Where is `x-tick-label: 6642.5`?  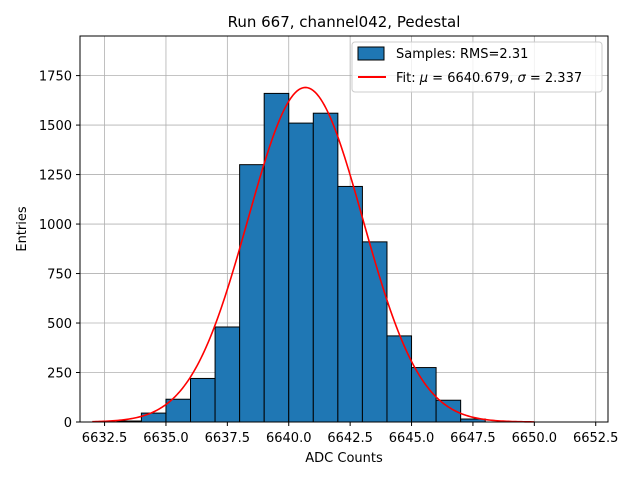 x-tick-label: 6642.5 is located at coordinates (350, 438).